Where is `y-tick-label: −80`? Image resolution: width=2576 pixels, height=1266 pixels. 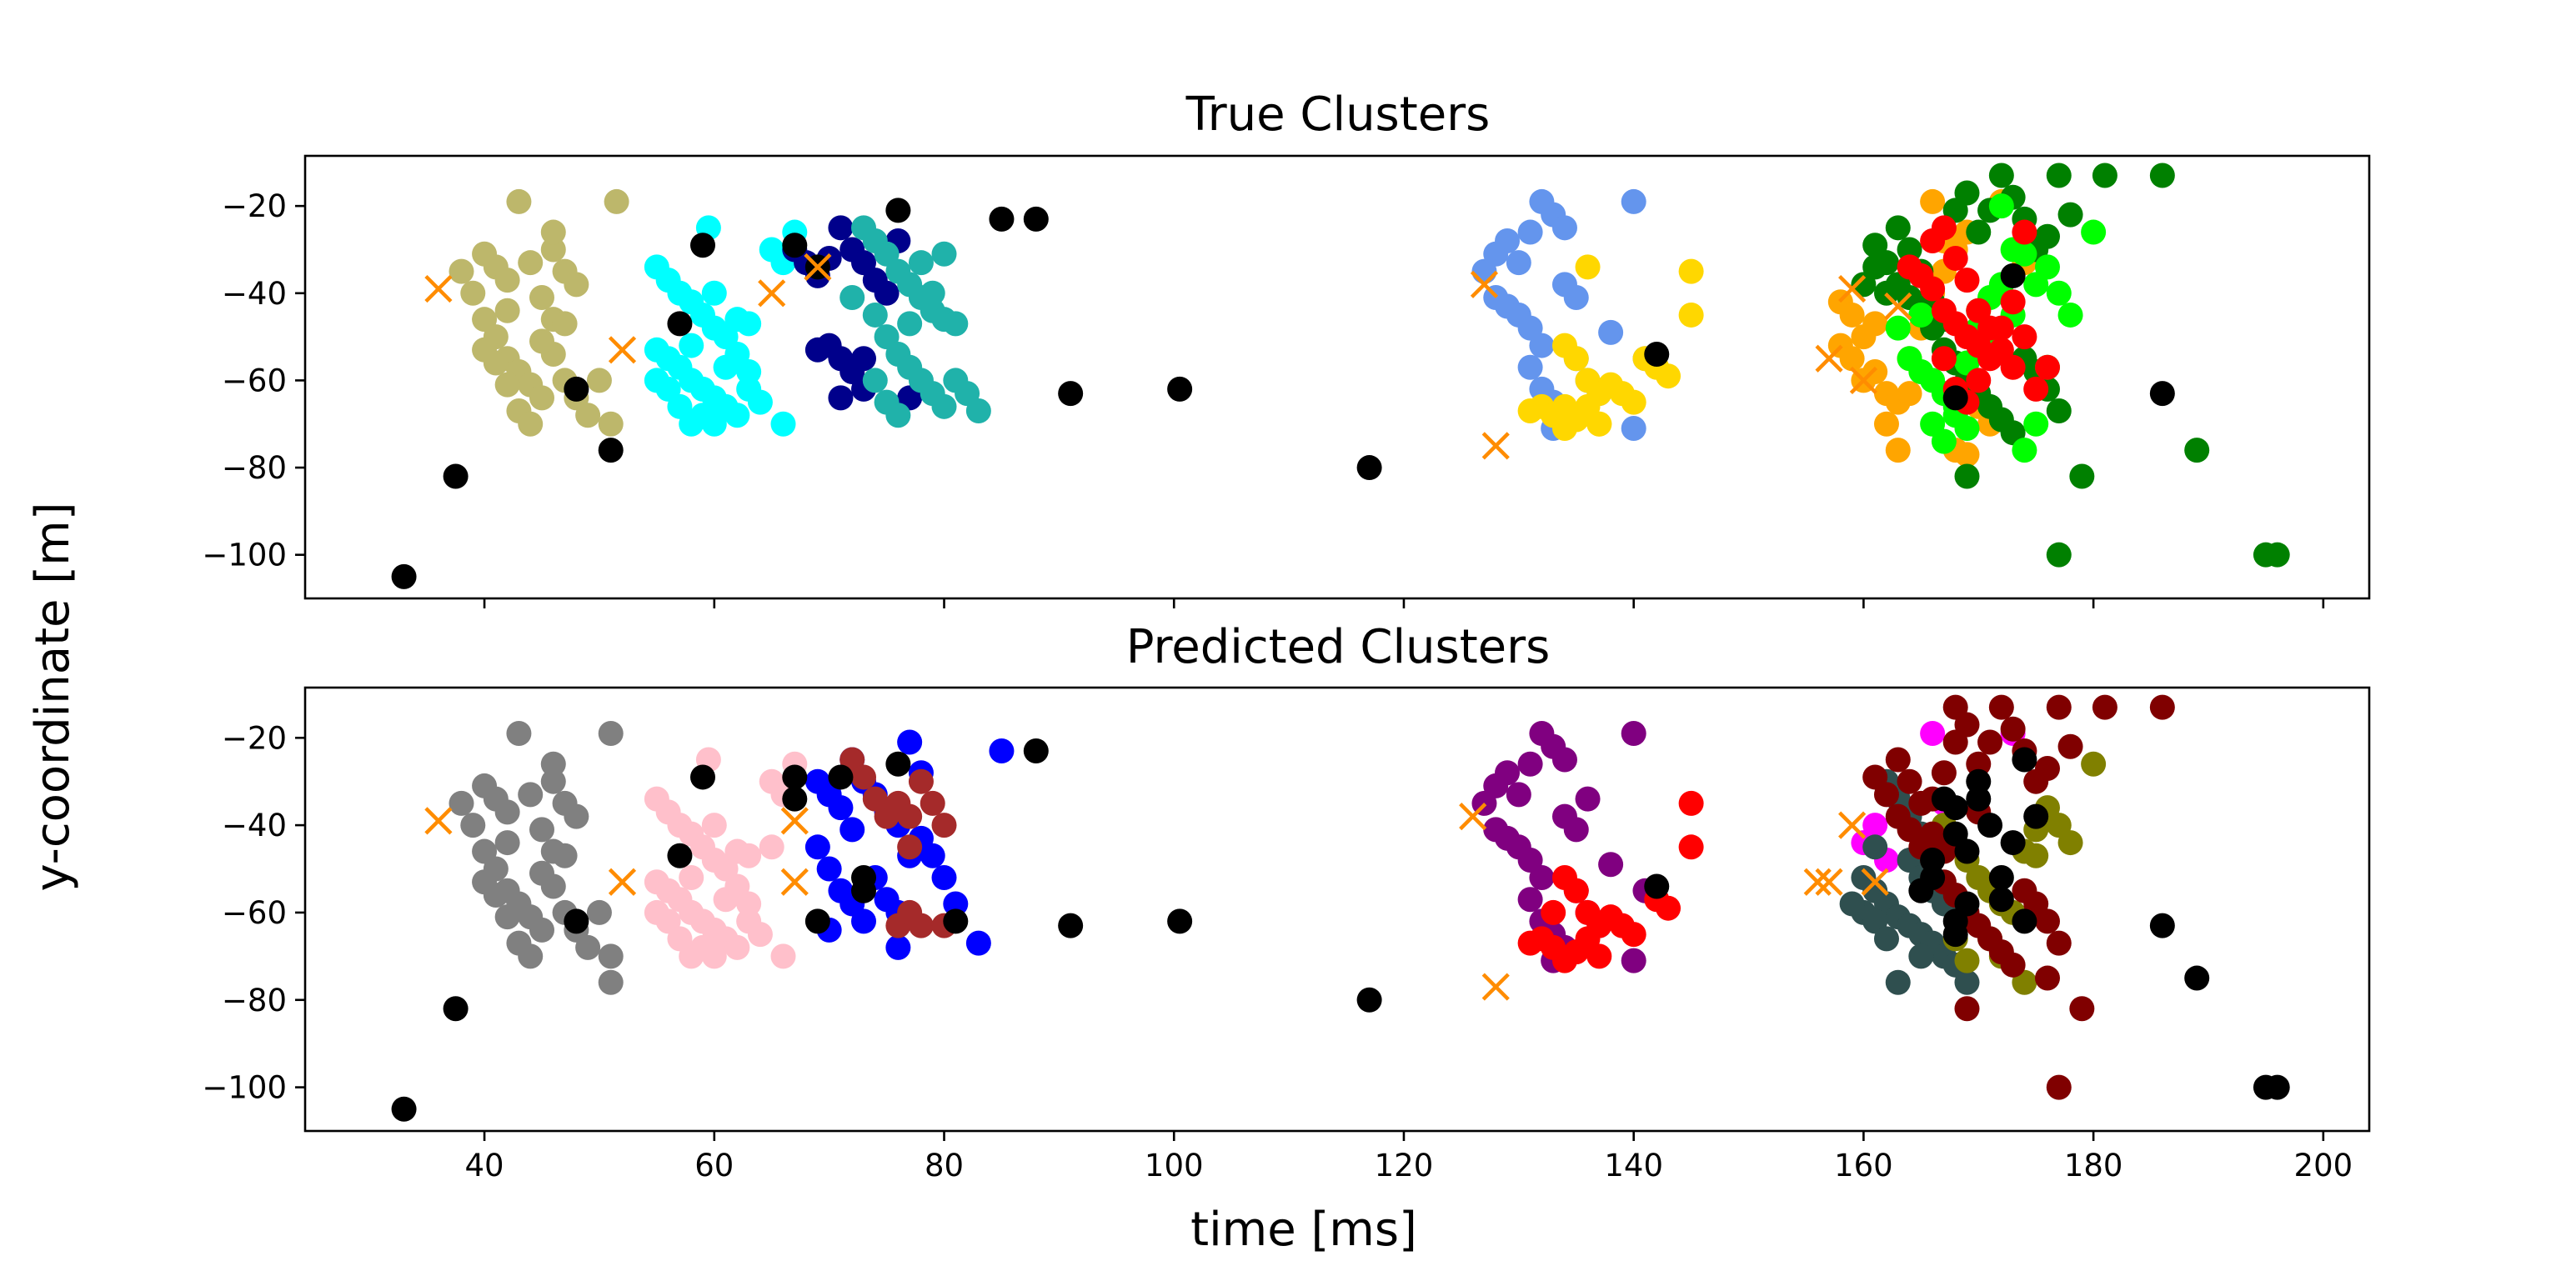
y-tick-label: −80 is located at coordinates (254, 1001).